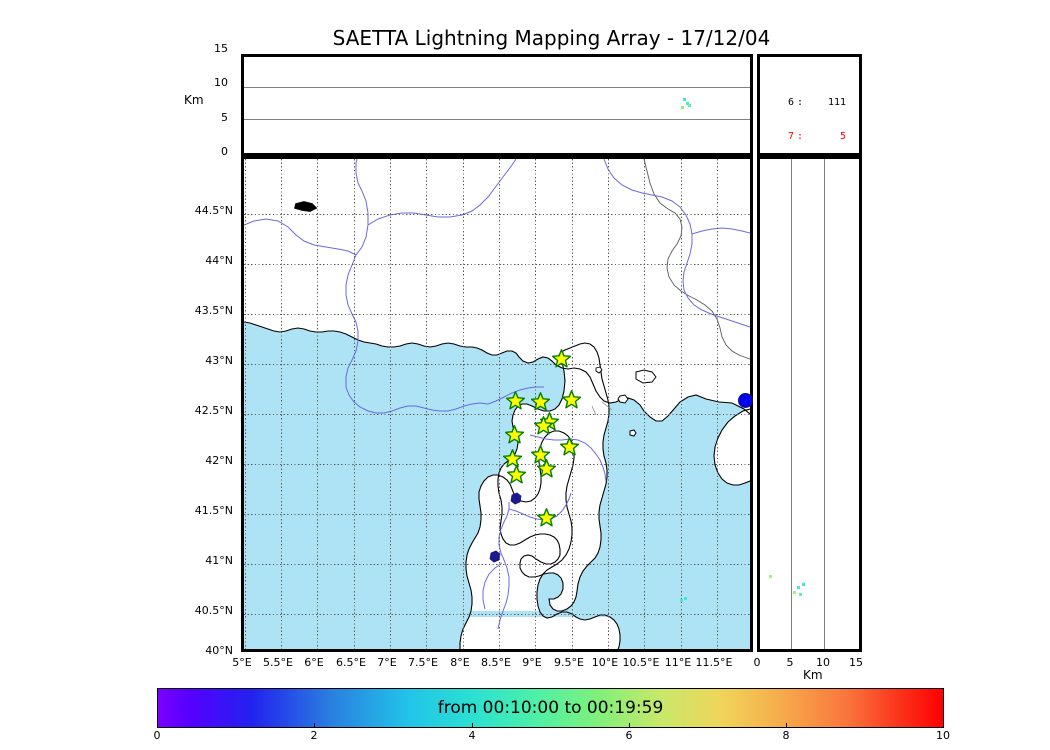  What do you see at coordinates (757, 662) in the screenshot?
I see `right-panel-xtick-0: 0` at bounding box center [757, 662].